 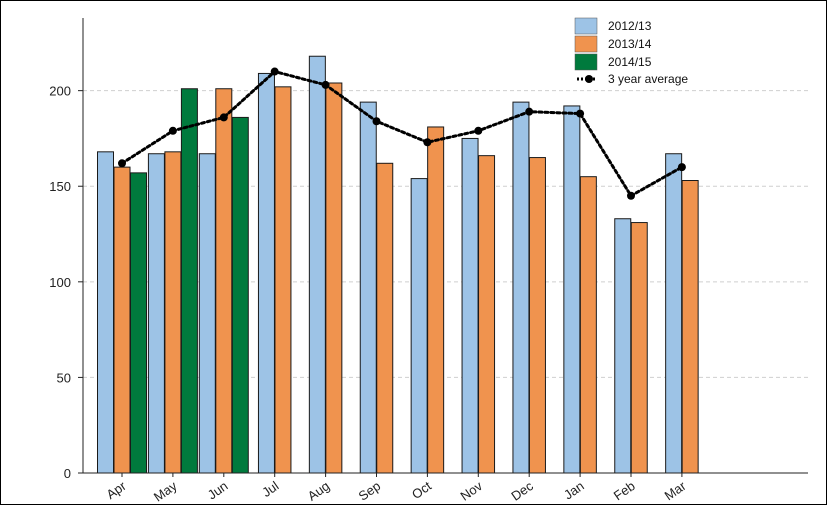 I want to click on average-point-jul, so click(x=274, y=71).